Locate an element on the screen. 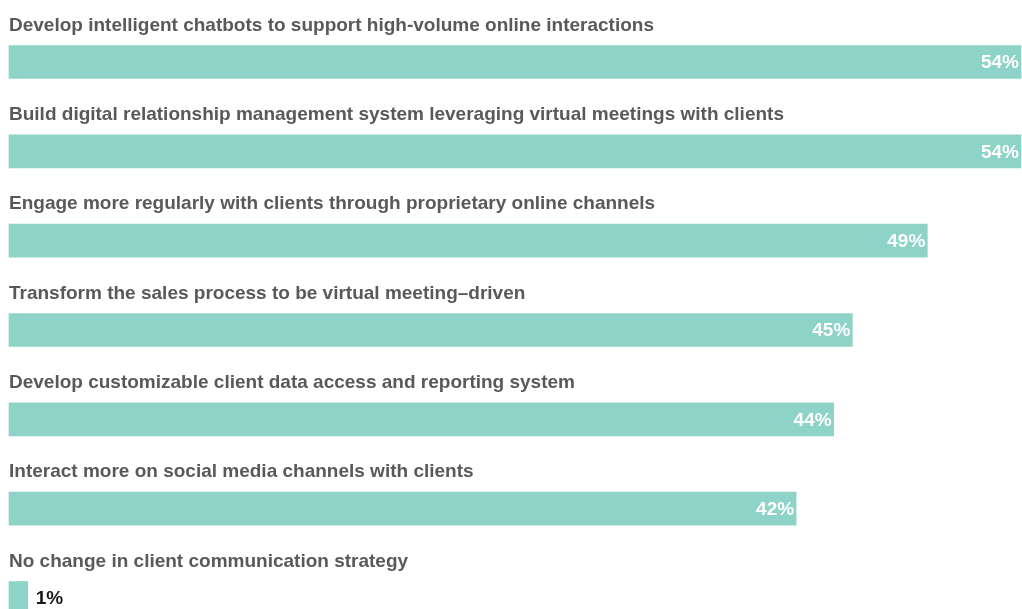 Image resolution: width=1022 pixels, height=609 pixels. data-label: 49% is located at coordinates (906, 240).